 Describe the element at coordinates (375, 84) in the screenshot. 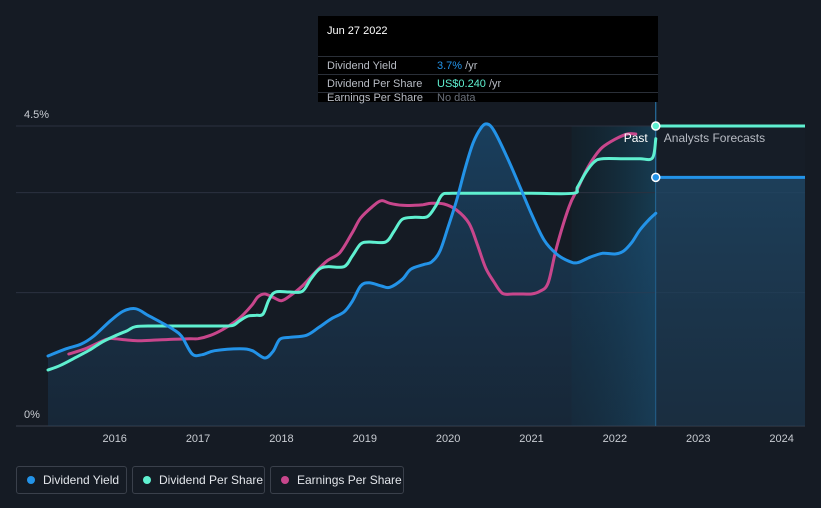

I see `tooltip-label: Dividend Per Share` at that location.